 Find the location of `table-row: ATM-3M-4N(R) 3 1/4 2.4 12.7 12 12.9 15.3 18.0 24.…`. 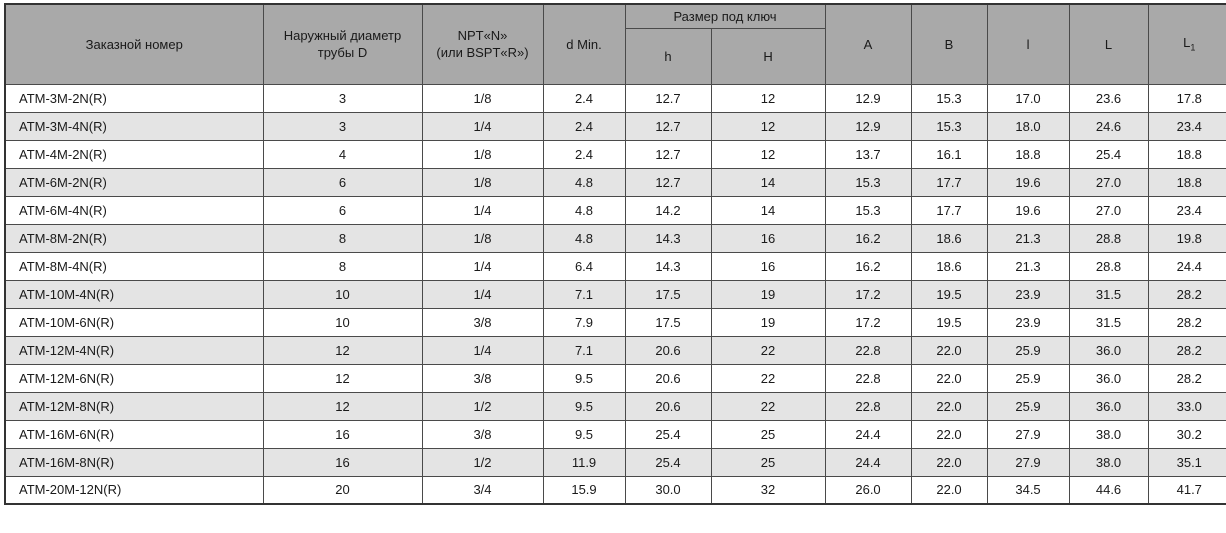

table-row: ATM-3M-4N(R) 3 1/4 2.4 12.7 12 12.9 15.3 18.0 24.… is located at coordinates (615, 126).